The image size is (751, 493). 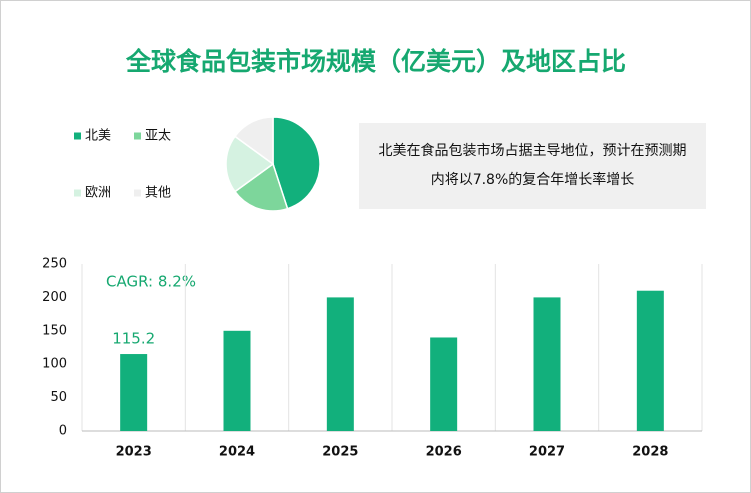 I want to click on x-tick-label: 2023, so click(x=134, y=452).